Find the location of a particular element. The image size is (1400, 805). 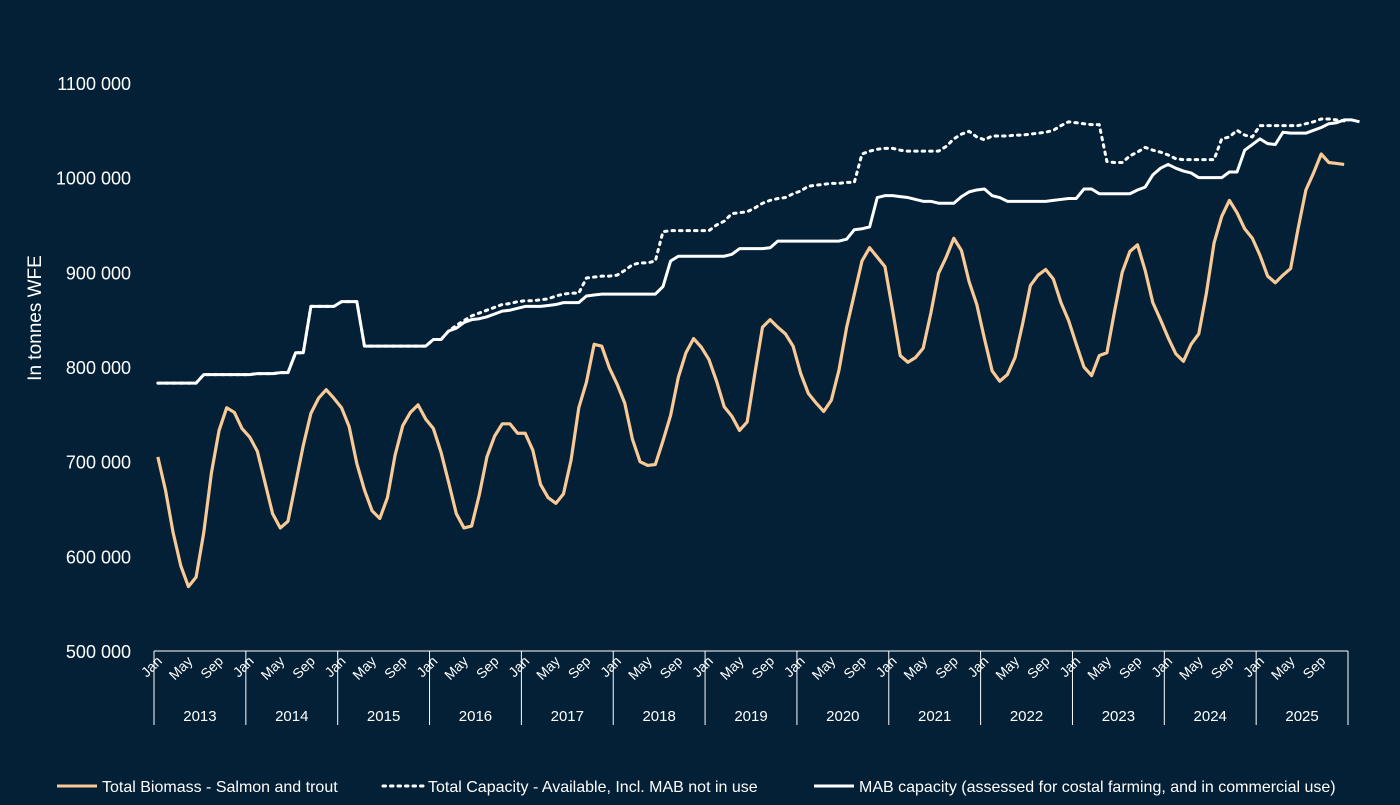

x-year-label: 2016 is located at coordinates (475, 716).